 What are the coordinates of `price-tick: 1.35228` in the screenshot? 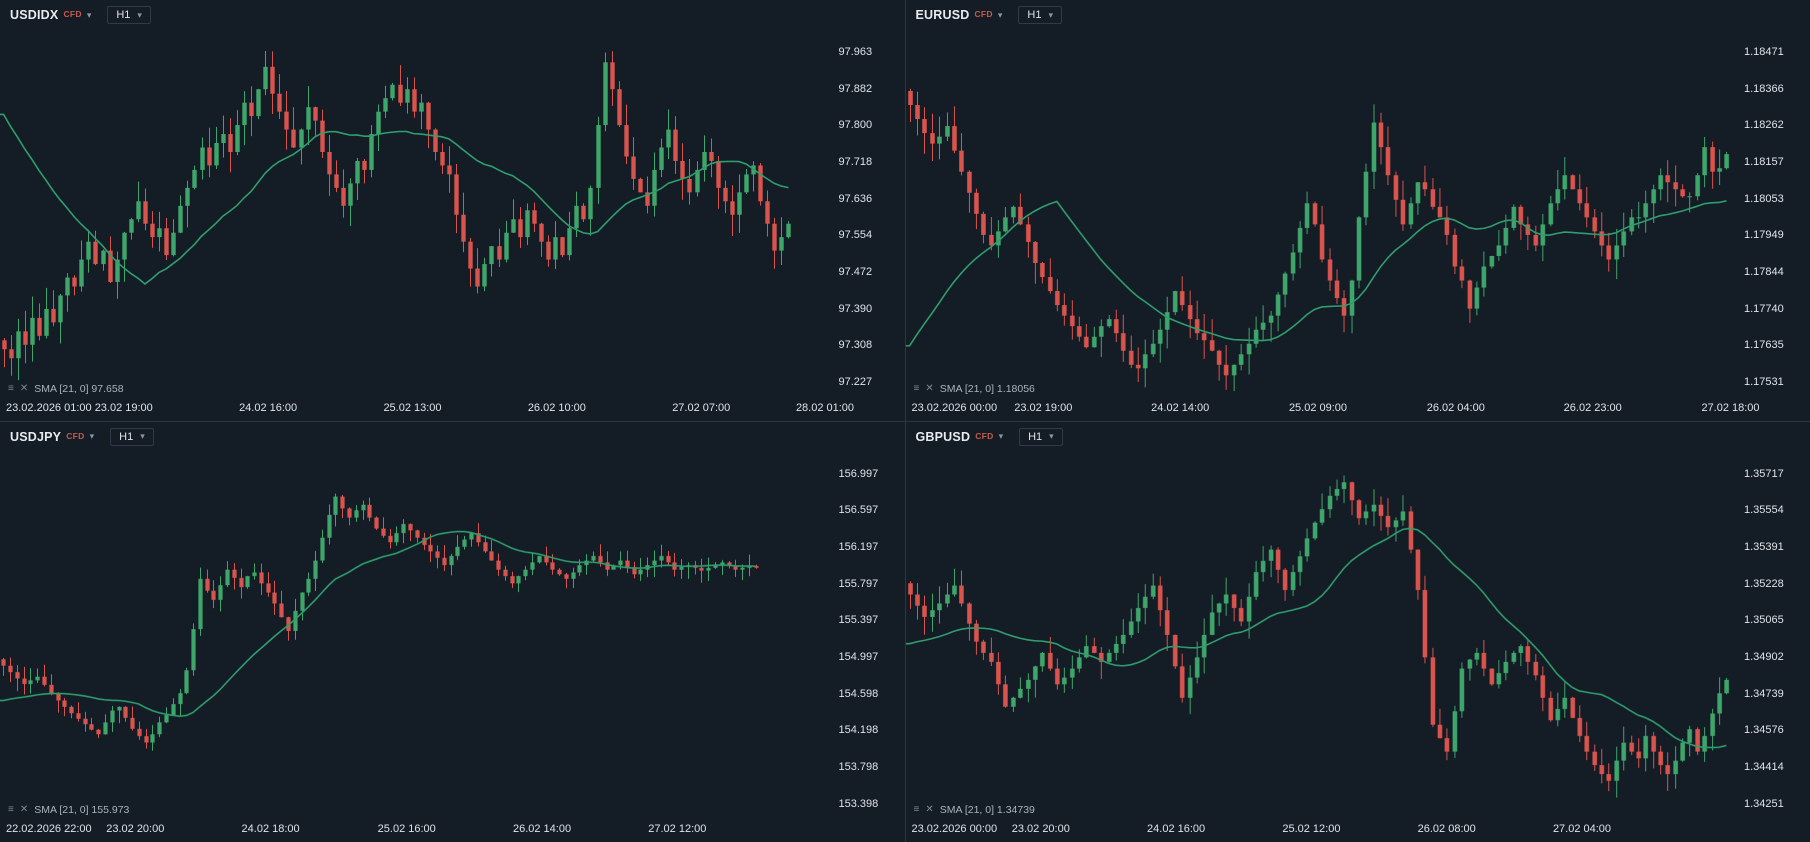 It's located at (1764, 583).